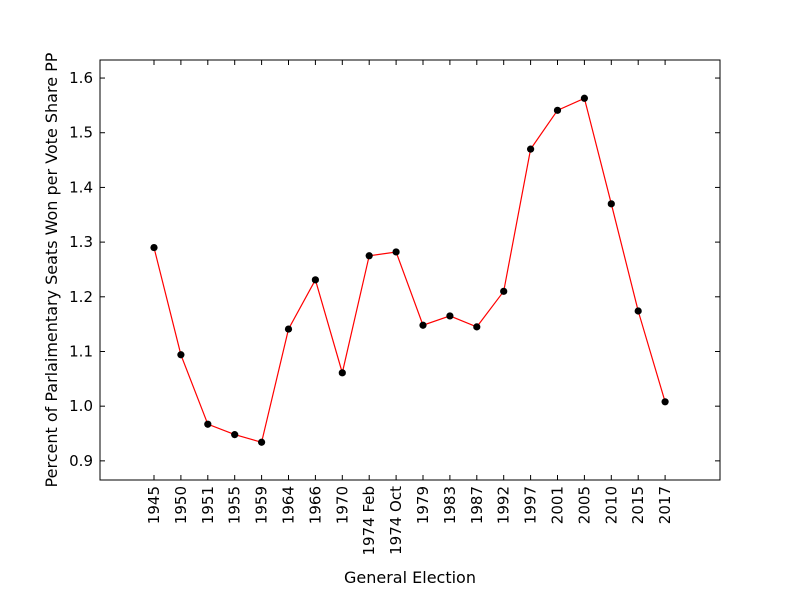 Image resolution: width=800 pixels, height=604 pixels. Describe the element at coordinates (81, 242) in the screenshot. I see `y-tick-label: 1.3` at that location.